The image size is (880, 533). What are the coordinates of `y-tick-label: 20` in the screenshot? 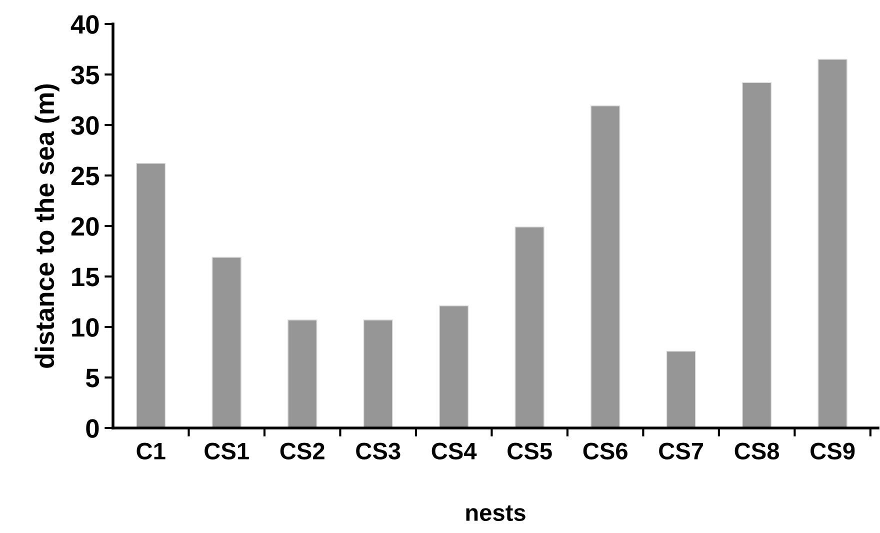 It's located at (85, 226).